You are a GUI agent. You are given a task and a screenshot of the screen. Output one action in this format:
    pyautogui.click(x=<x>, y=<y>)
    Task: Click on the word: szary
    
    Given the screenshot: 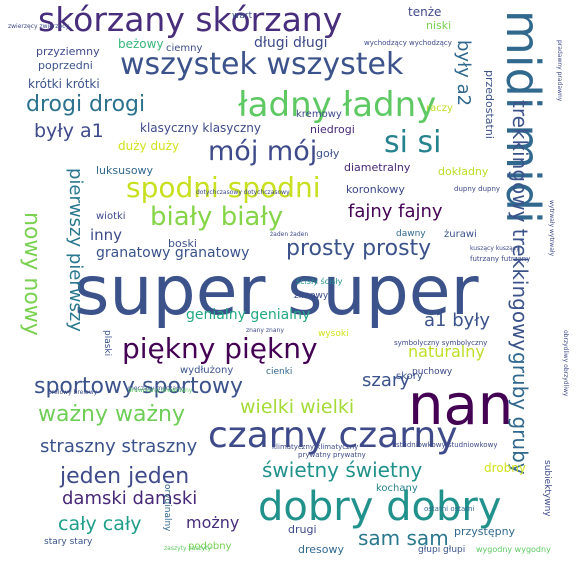 What is the action you would take?
    pyautogui.click(x=386, y=380)
    